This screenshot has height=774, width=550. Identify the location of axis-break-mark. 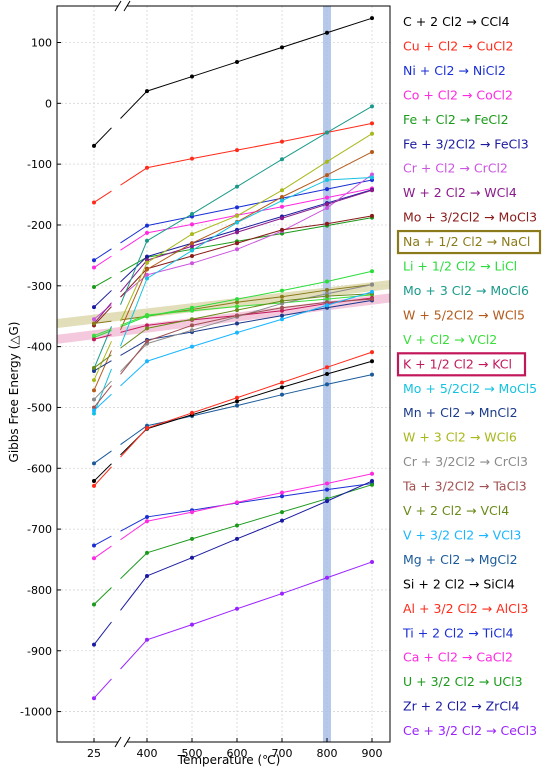
(118, 6).